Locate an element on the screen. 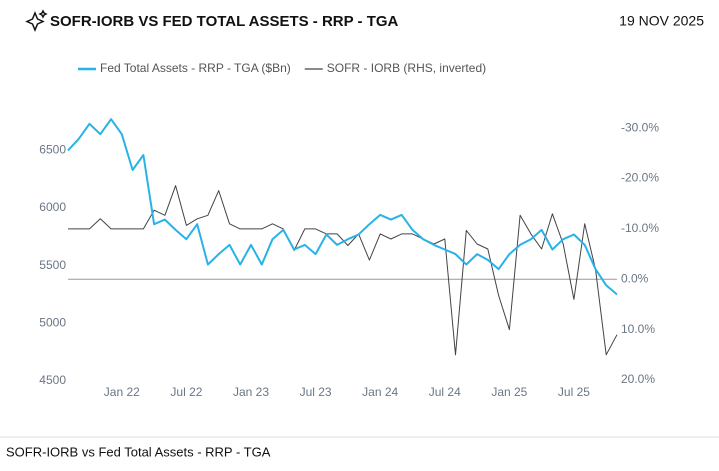 The width and height of the screenshot is (719, 471). y2-tick-label: -20.0% is located at coordinates (640, 178).